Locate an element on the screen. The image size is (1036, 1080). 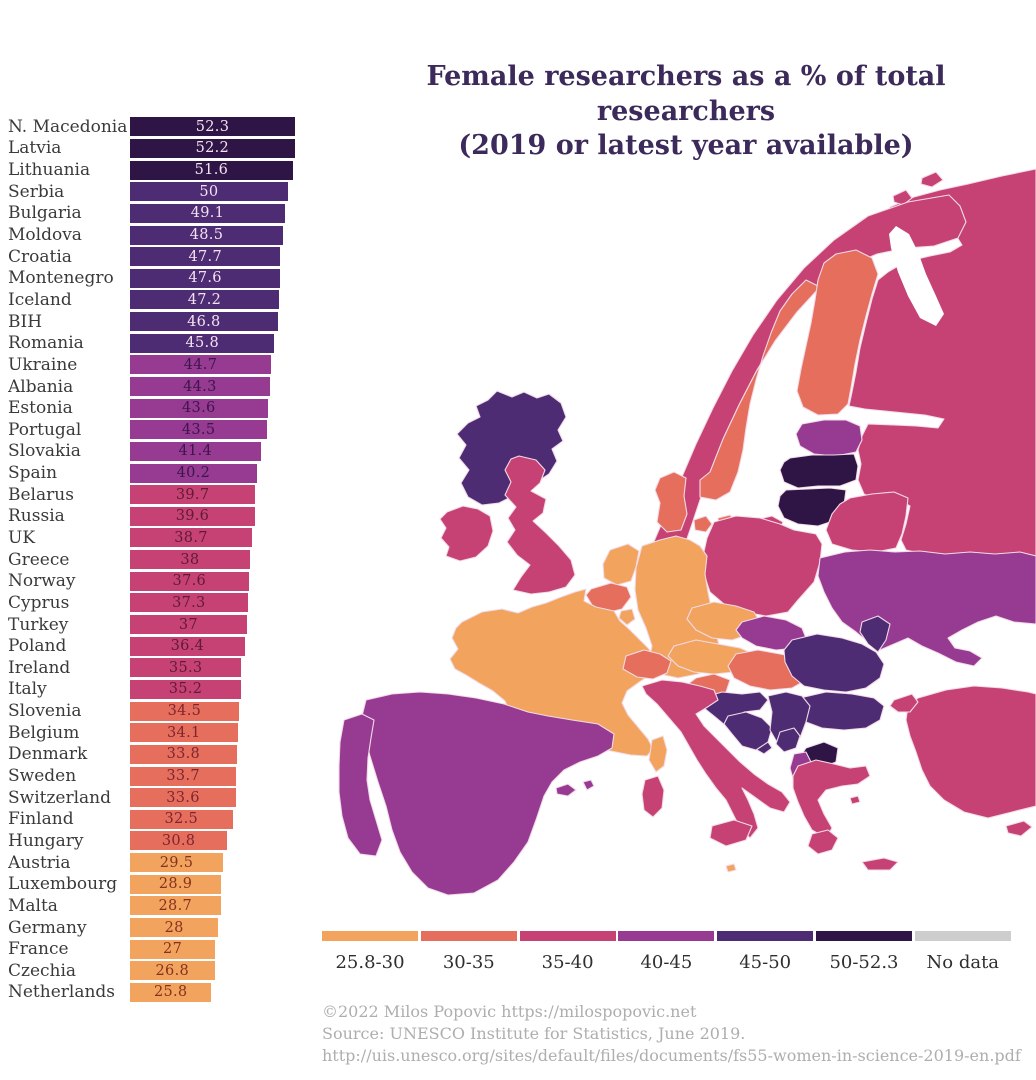
value-label: 43.6 is located at coordinates (199, 408).